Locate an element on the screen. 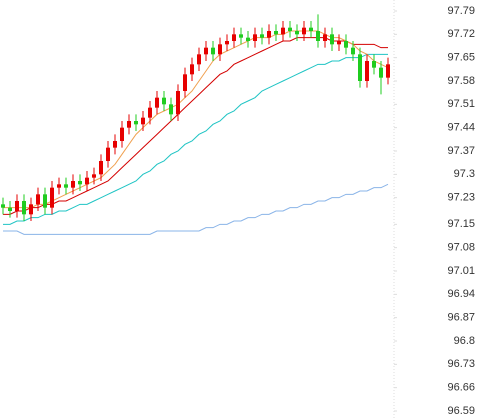 The image size is (478, 419). y-tick-label: 97.37 is located at coordinates (461, 151).